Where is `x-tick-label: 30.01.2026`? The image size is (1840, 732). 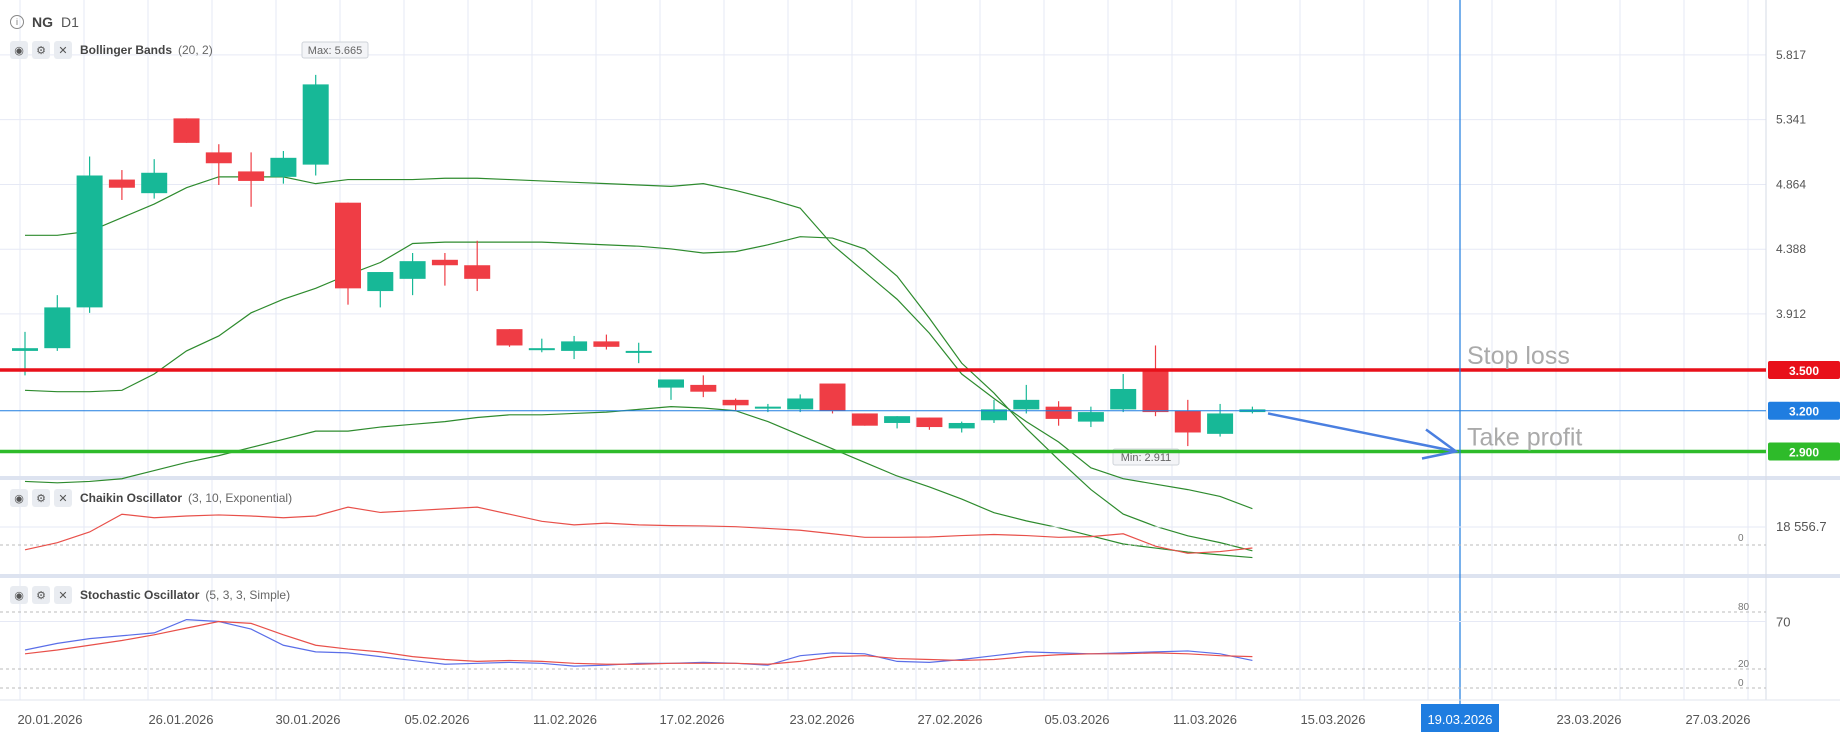
x-tick-label: 30.01.2026 is located at coordinates (307, 719).